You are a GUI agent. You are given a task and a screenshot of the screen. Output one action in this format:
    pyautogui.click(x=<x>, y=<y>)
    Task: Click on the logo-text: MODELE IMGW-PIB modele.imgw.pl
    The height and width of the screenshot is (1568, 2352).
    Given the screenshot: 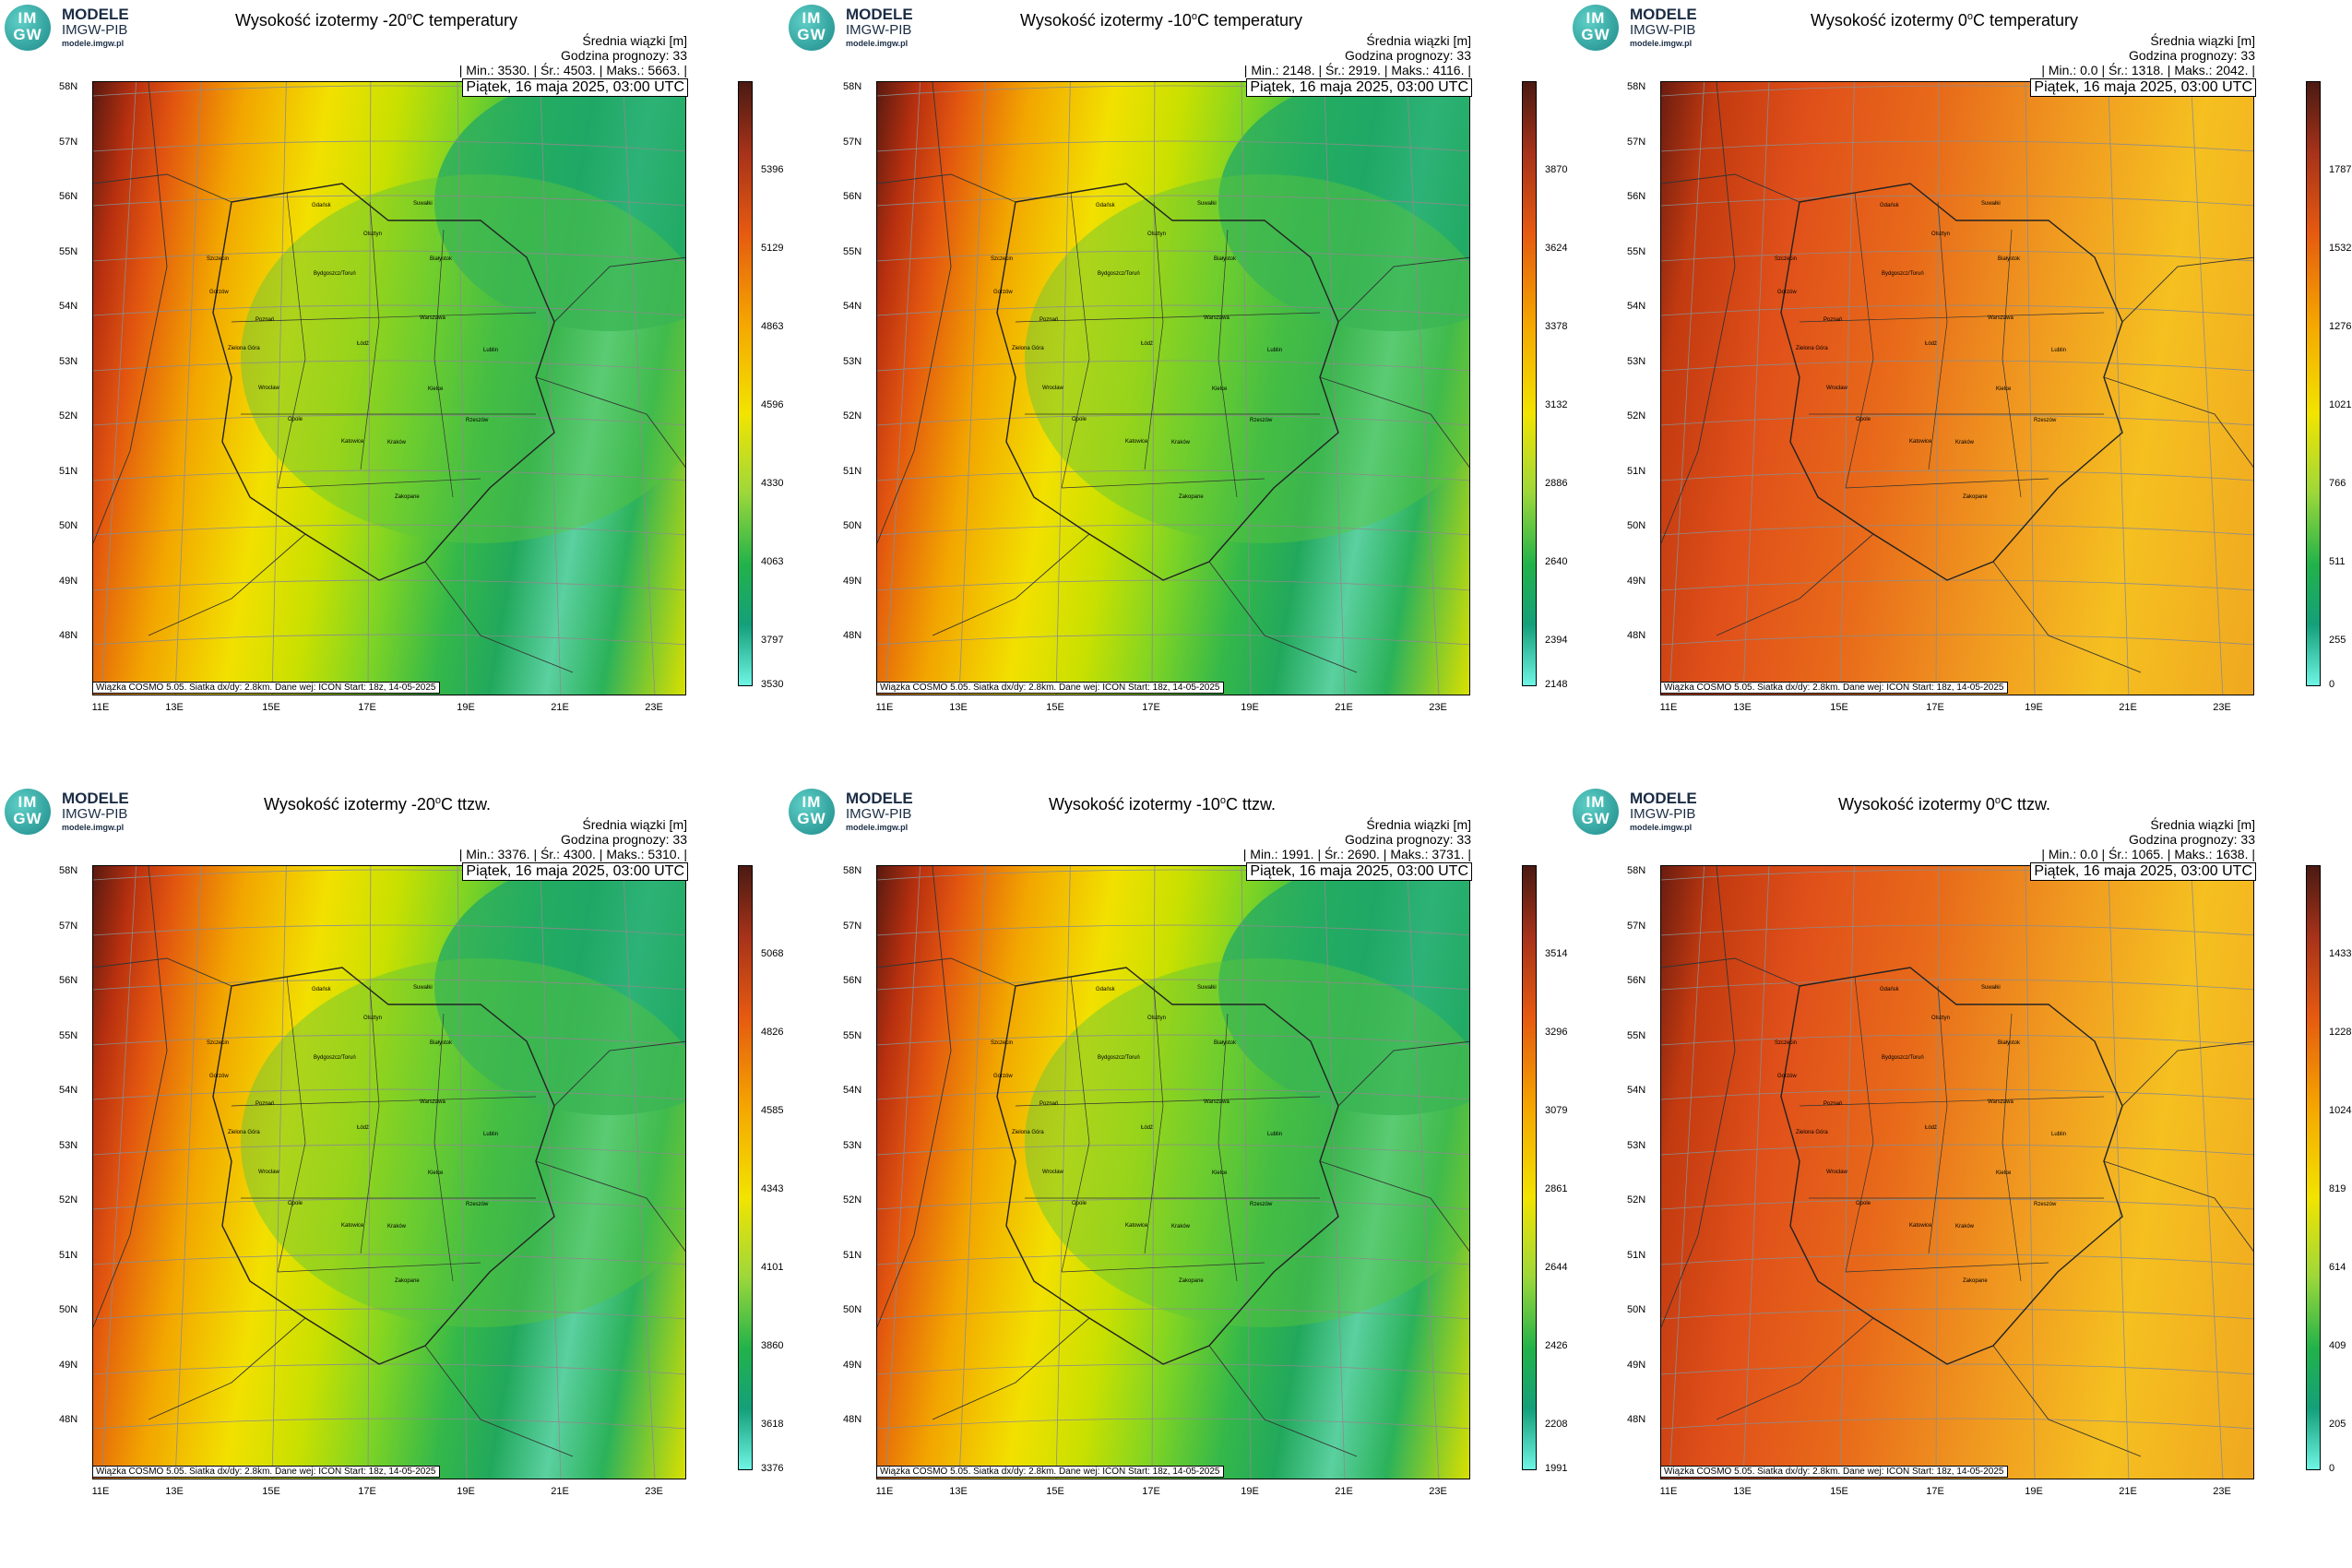 What is the action you would take?
    pyautogui.click(x=95, y=811)
    